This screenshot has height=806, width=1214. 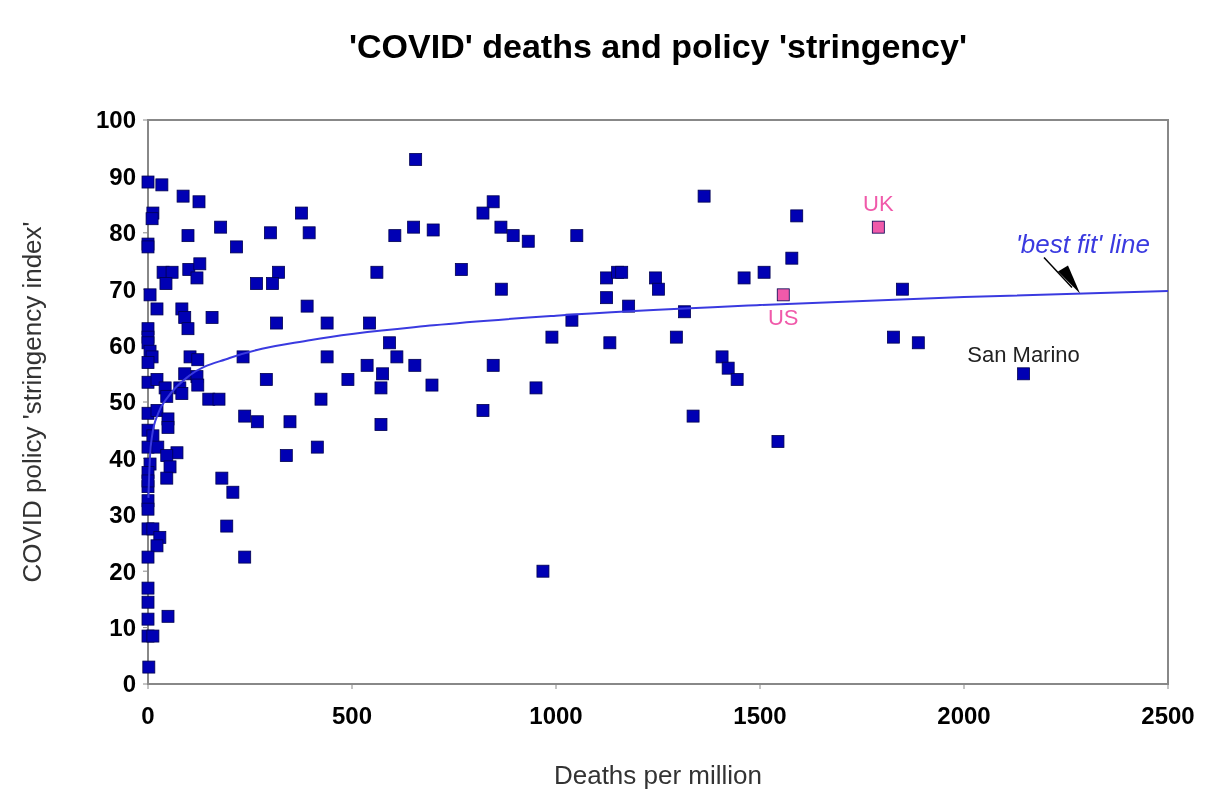 I want to click on x-tick-label: 1000, so click(x=556, y=715).